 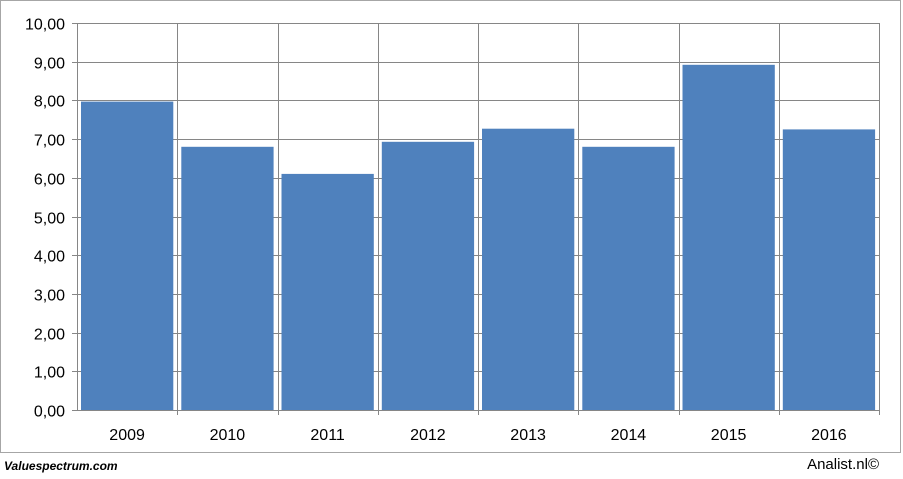 What do you see at coordinates (528, 435) in the screenshot?
I see `x-tick-label-2013: 2013` at bounding box center [528, 435].